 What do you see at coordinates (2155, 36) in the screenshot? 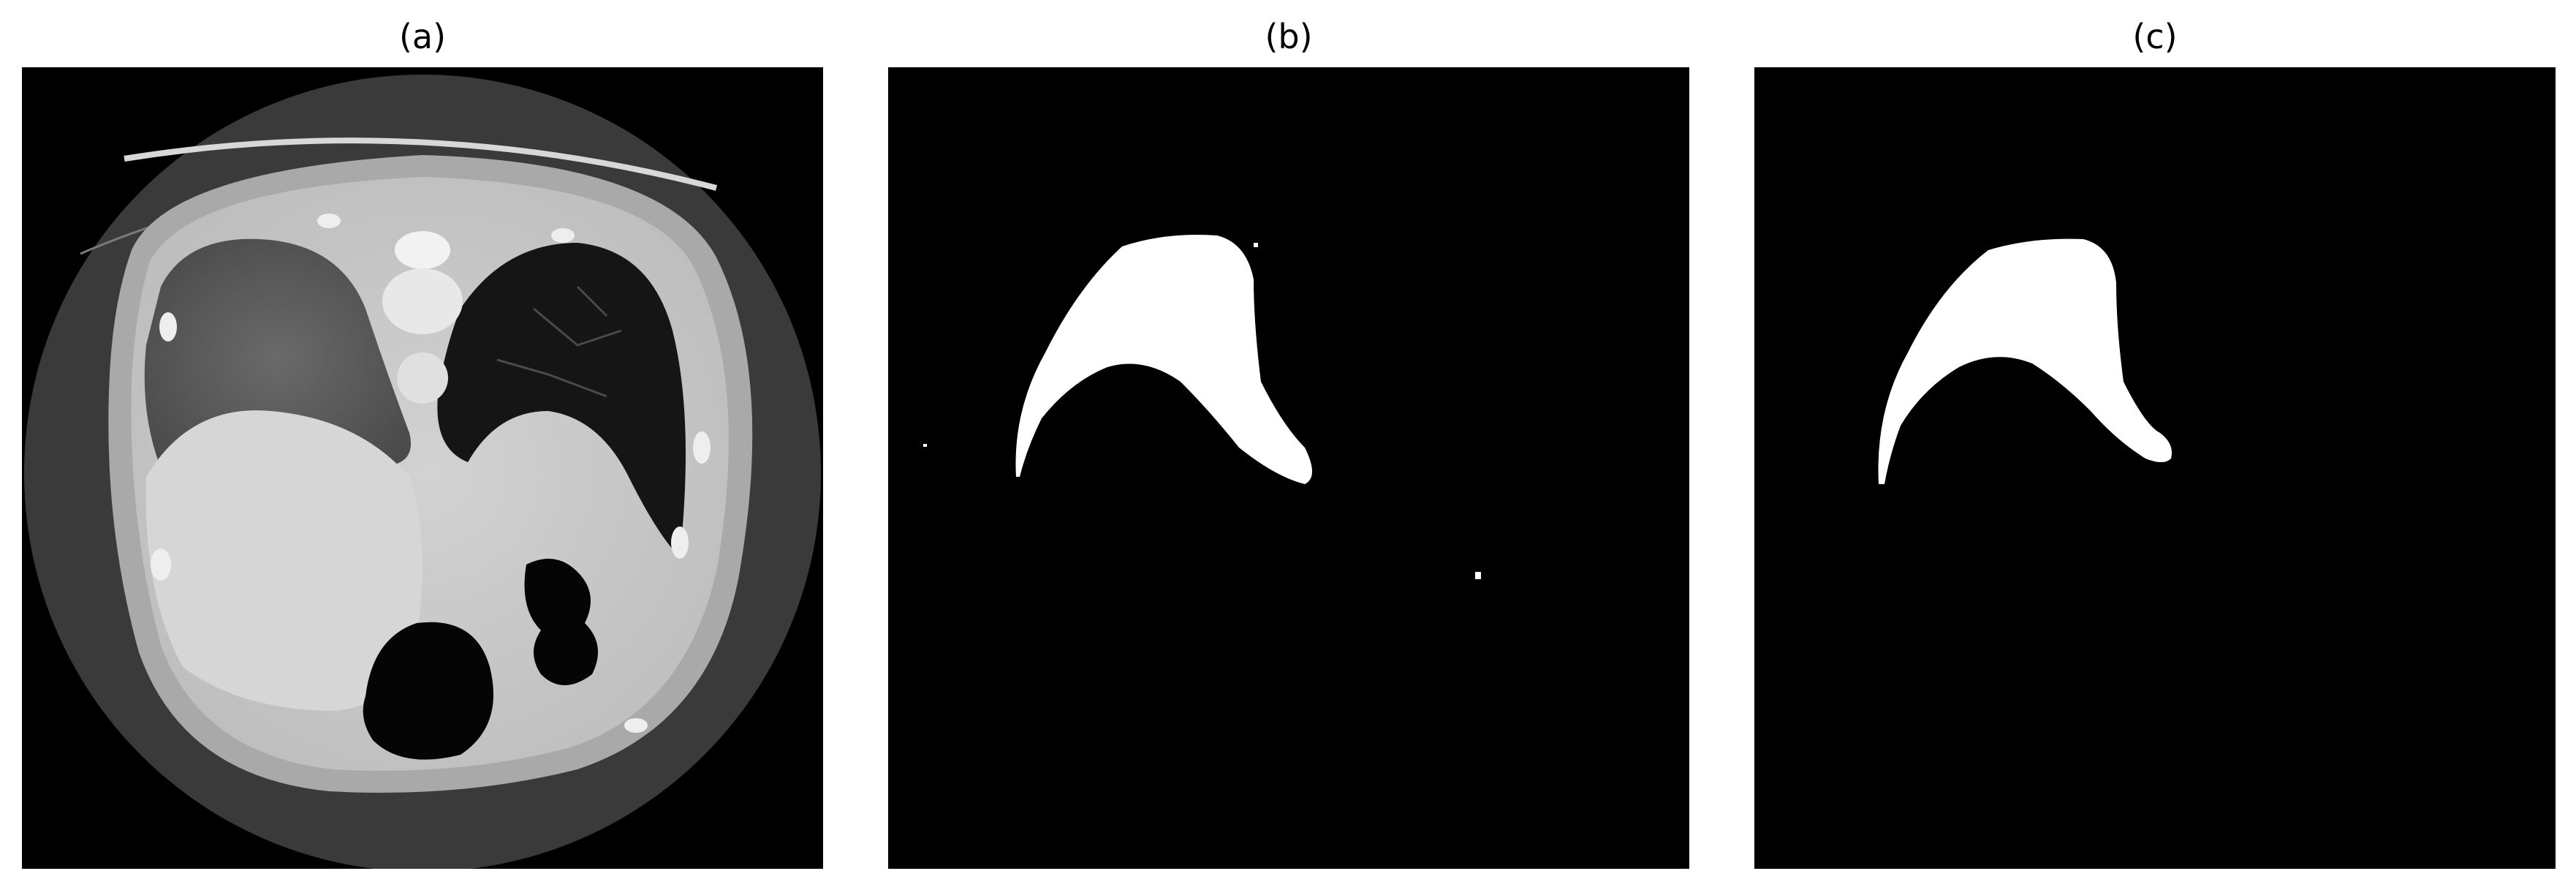
I see `panel-c-title: (c)` at bounding box center [2155, 36].